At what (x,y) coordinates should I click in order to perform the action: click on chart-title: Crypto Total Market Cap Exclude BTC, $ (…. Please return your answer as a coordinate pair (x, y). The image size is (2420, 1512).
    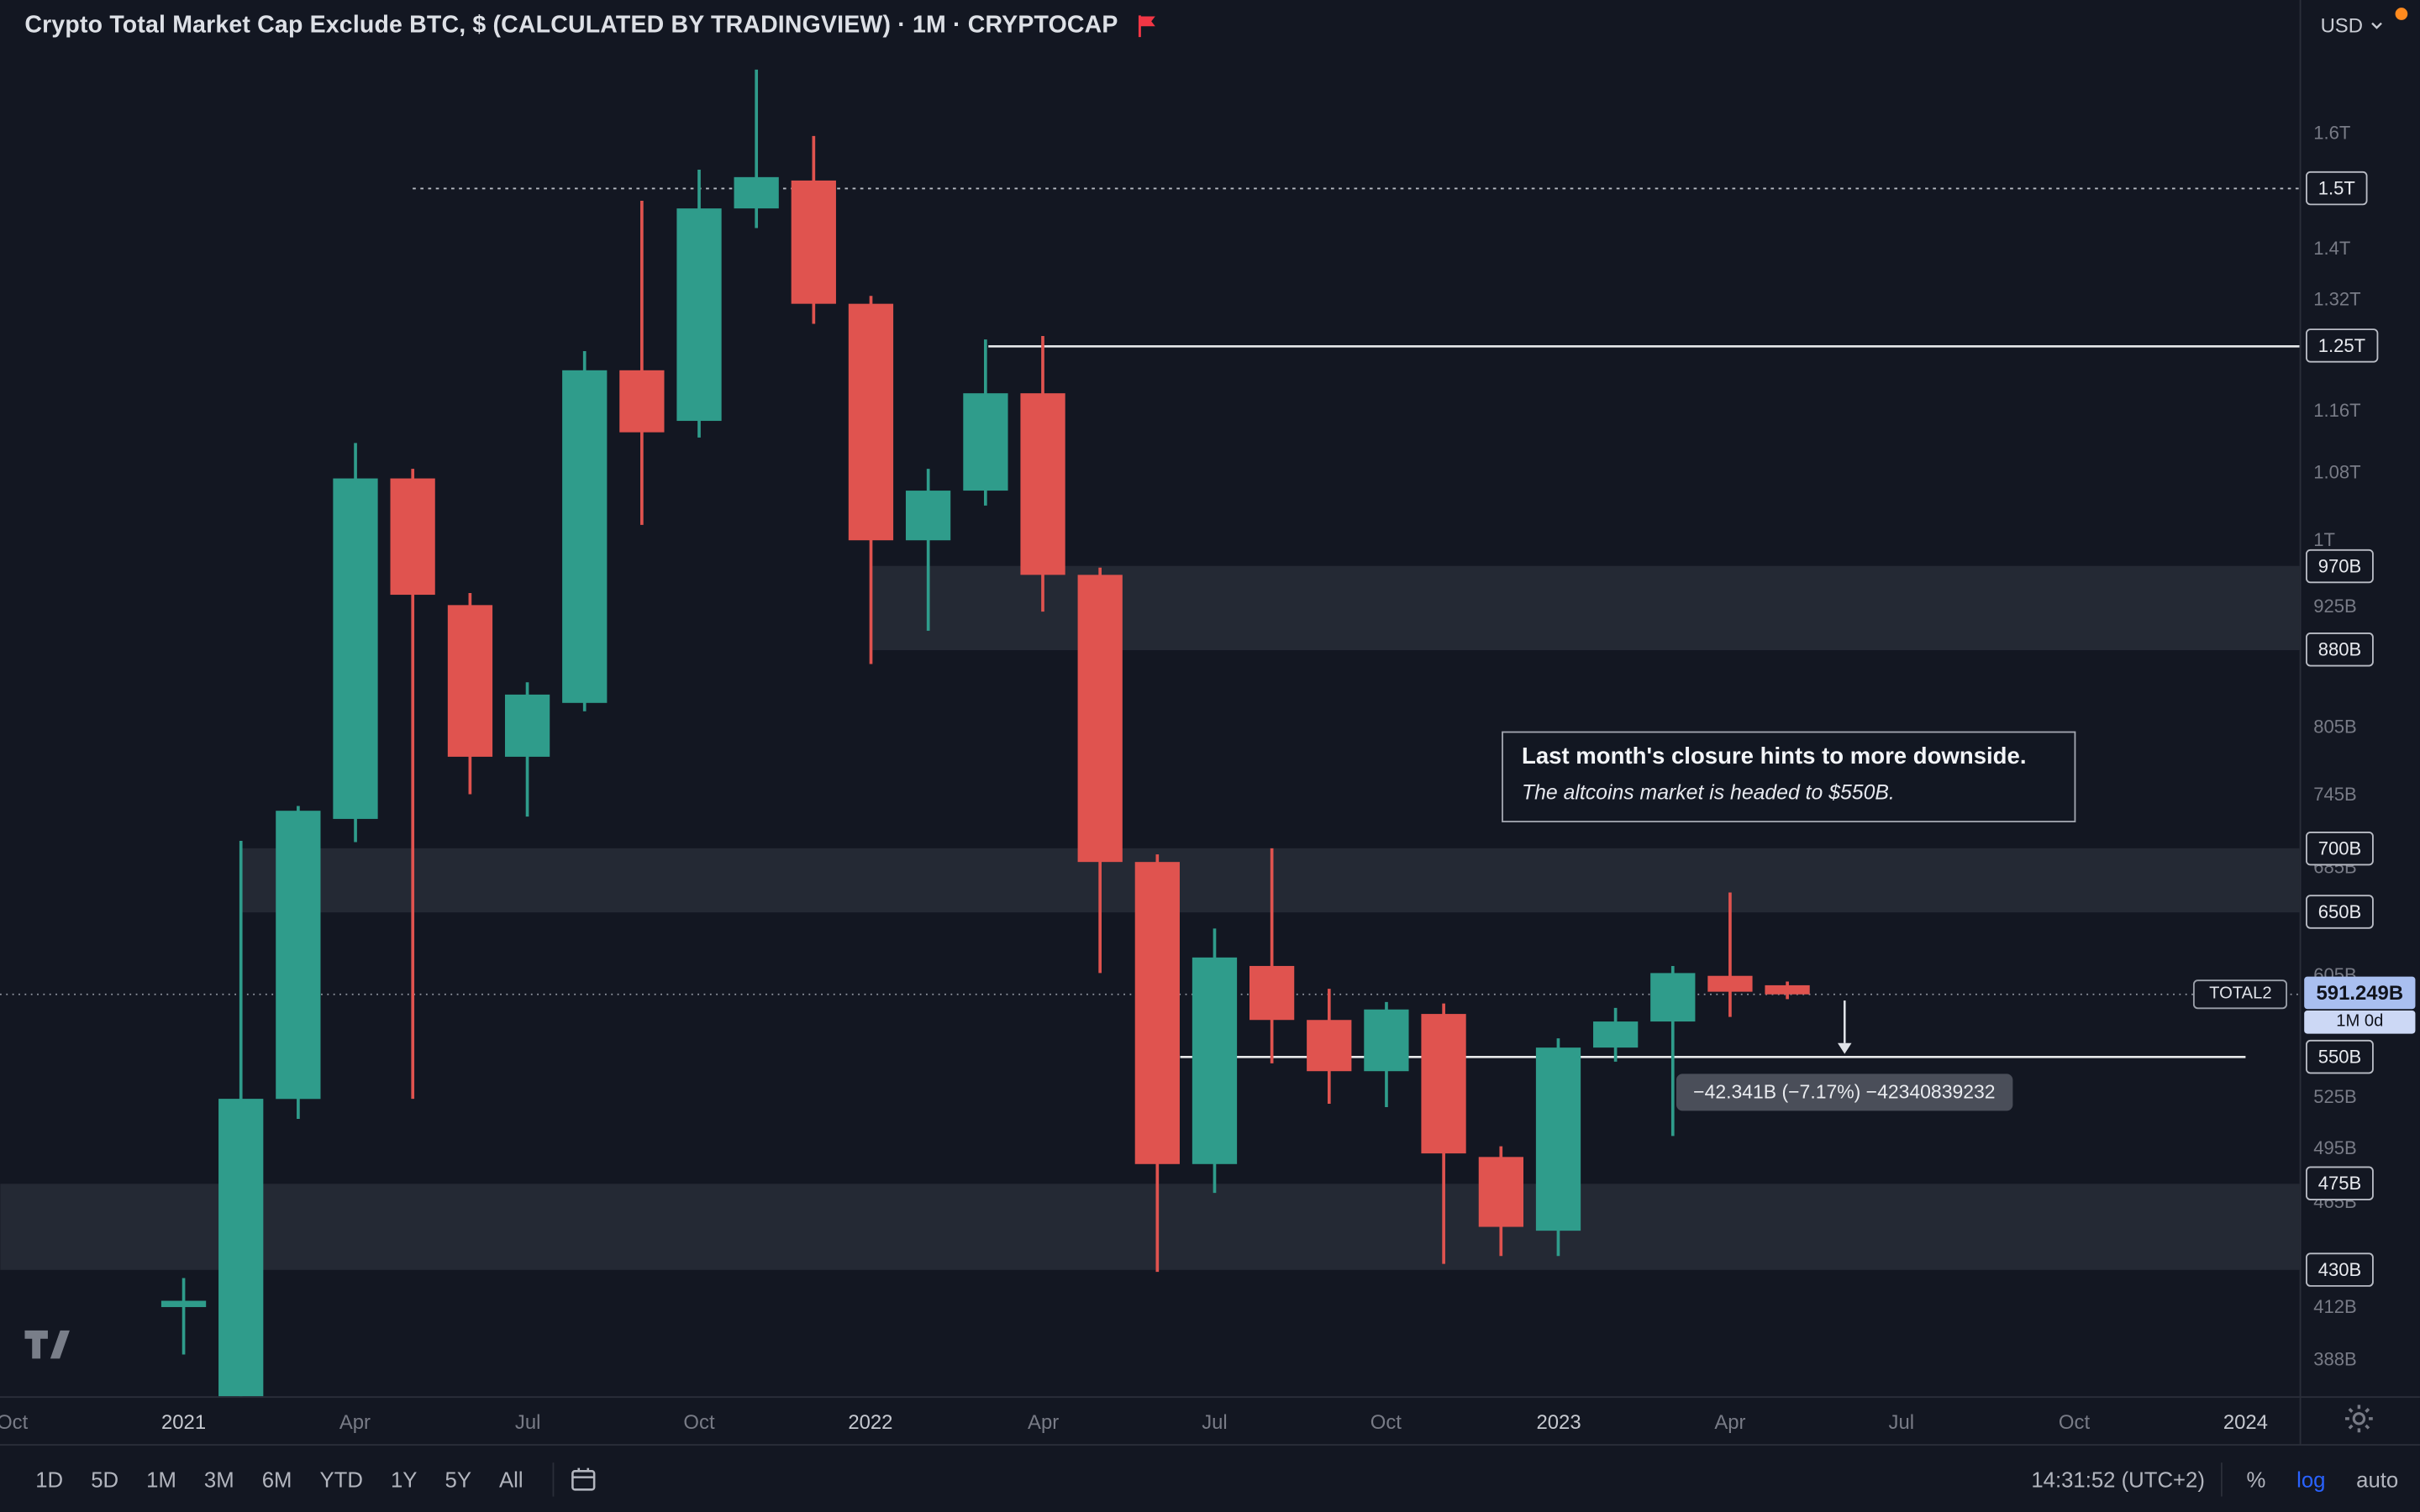
    Looking at the image, I should click on (571, 25).